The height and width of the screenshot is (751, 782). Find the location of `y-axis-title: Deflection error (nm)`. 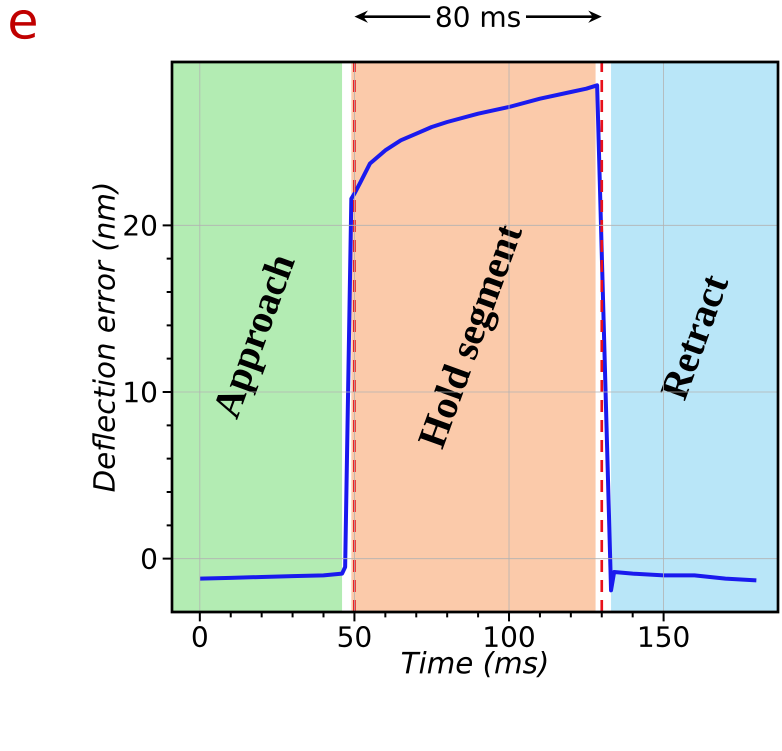

y-axis-title: Deflection error (nm) is located at coordinates (105, 338).